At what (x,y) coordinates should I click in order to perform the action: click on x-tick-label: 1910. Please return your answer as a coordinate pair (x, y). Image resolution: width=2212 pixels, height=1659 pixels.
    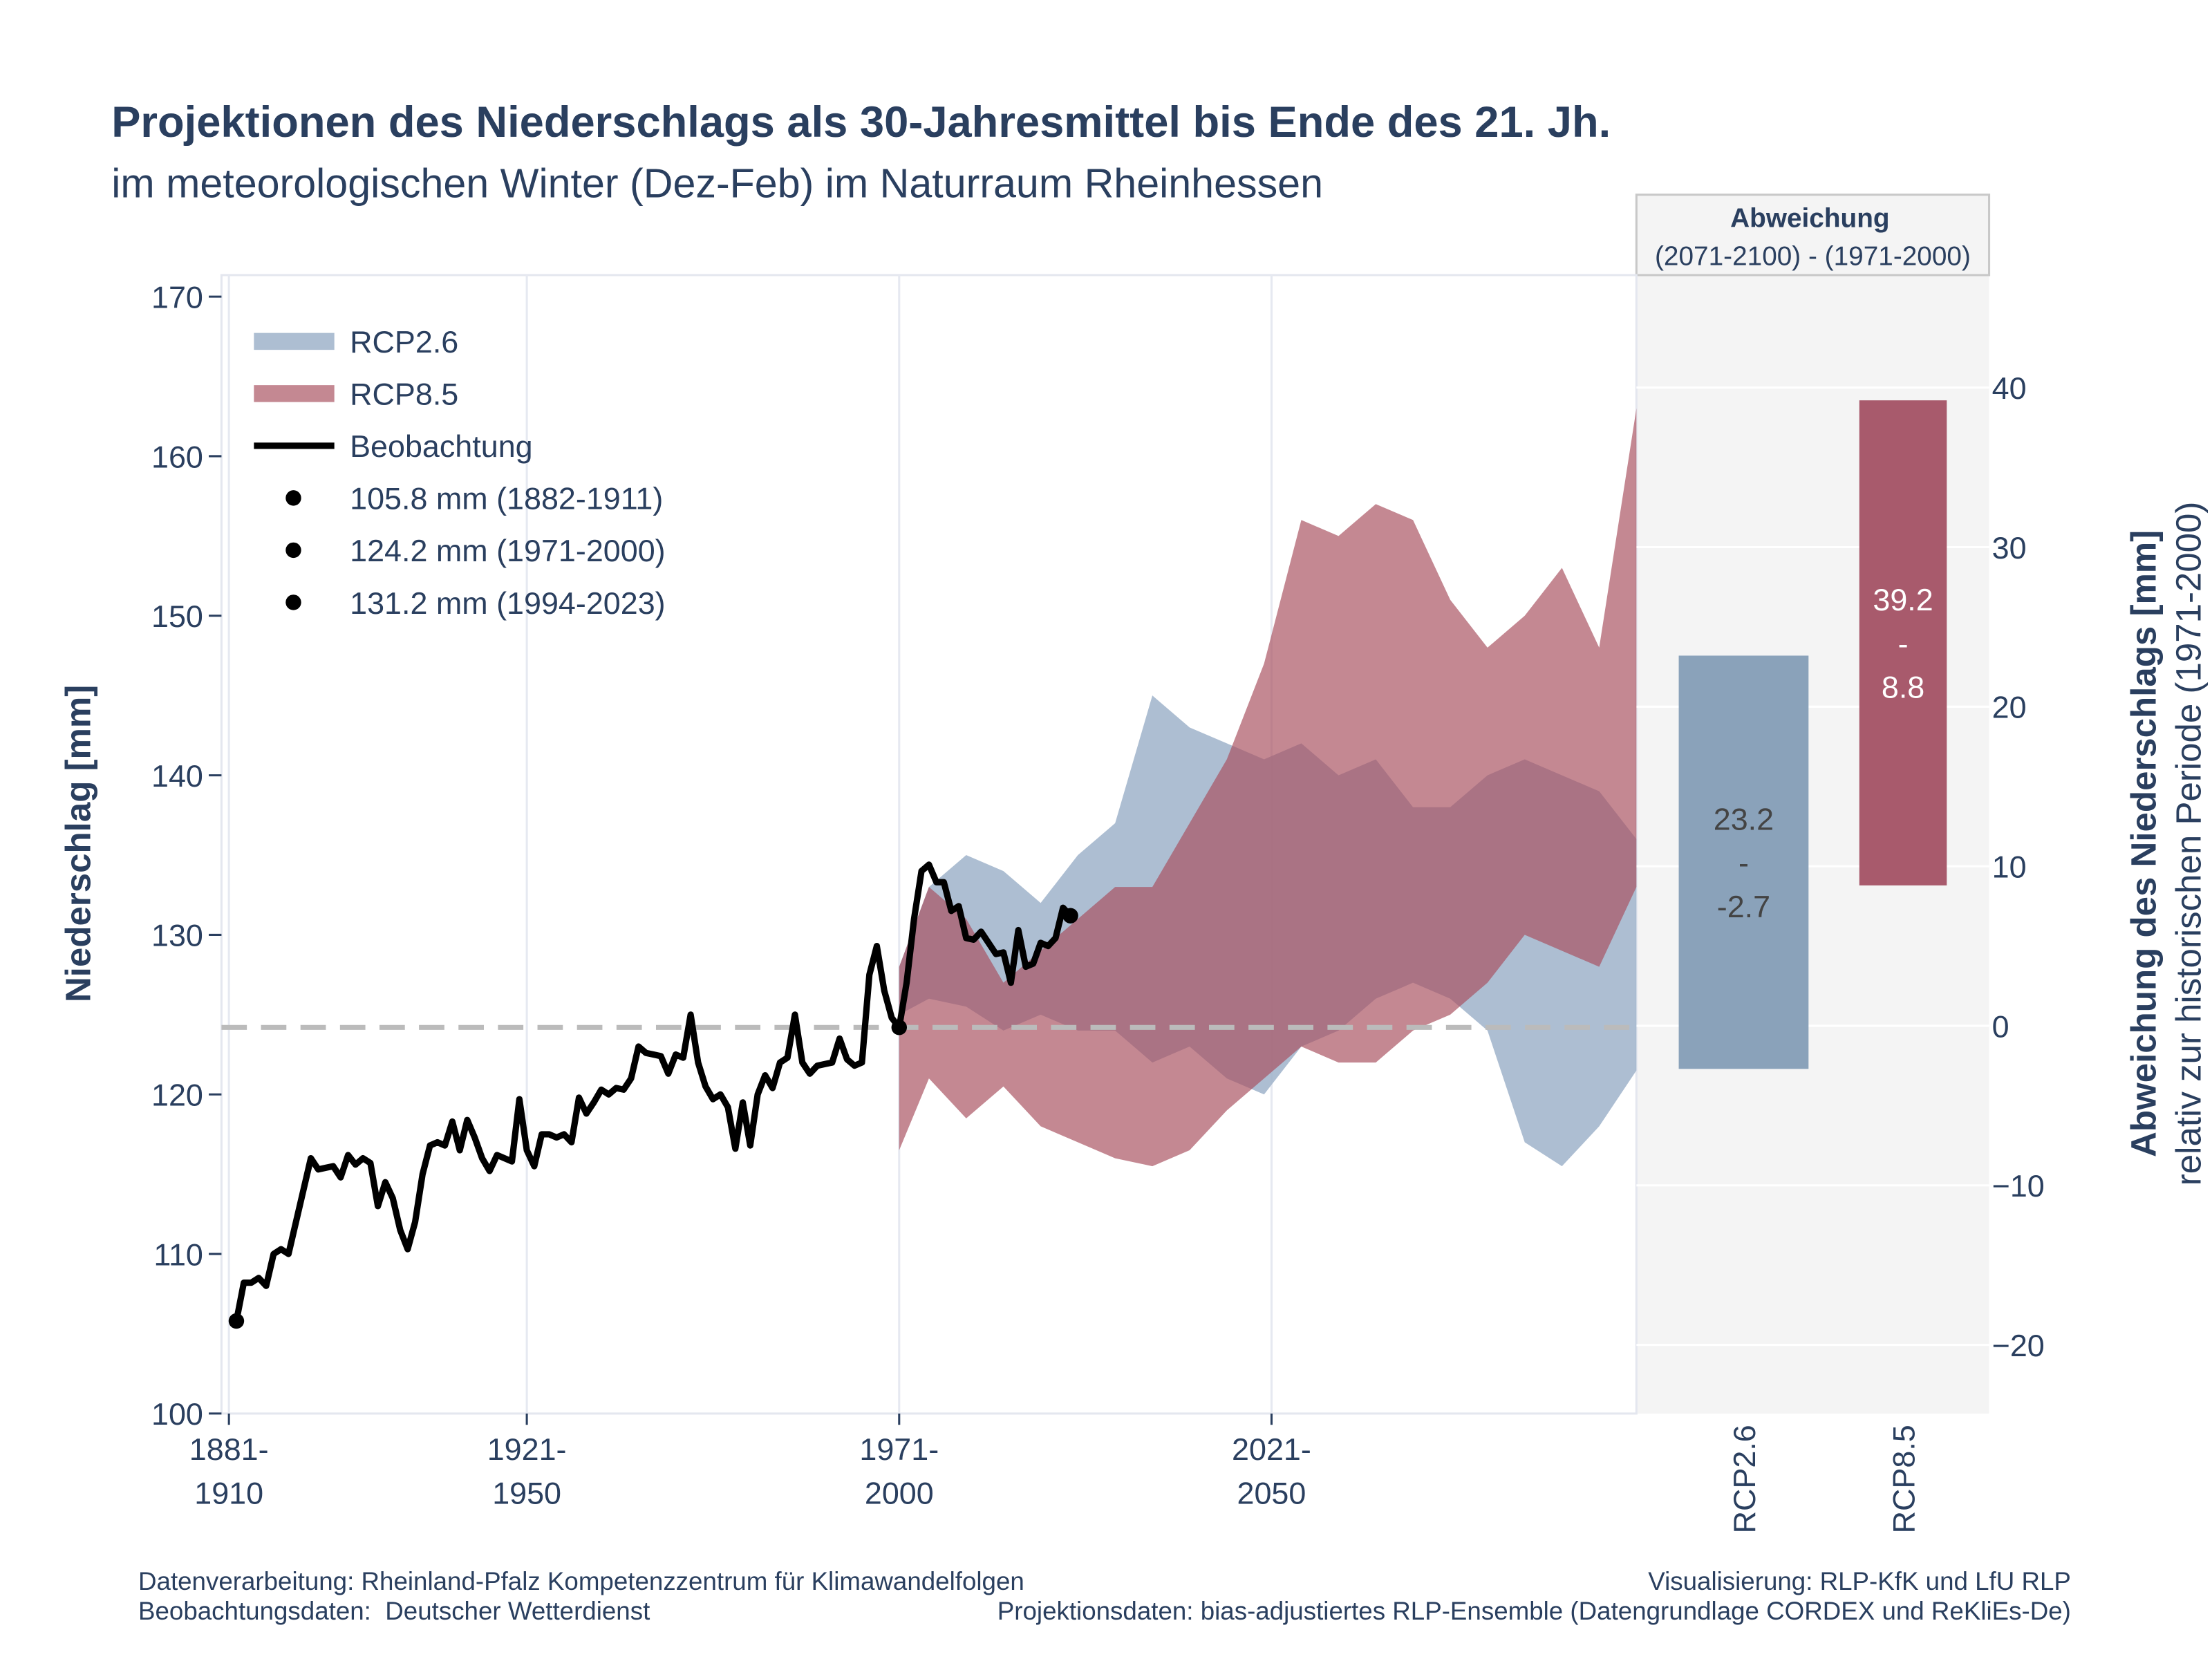
    Looking at the image, I should click on (228, 1493).